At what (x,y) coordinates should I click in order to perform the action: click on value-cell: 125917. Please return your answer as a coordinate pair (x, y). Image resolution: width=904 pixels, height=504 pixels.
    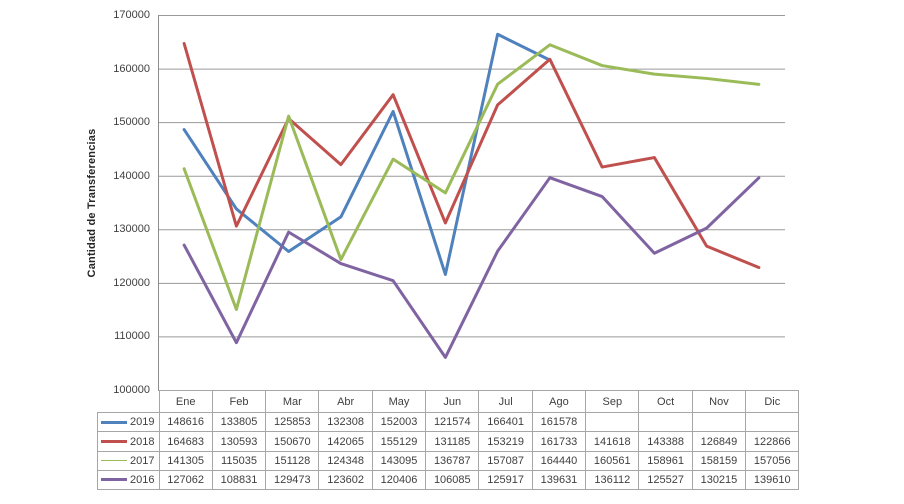
    Looking at the image, I should click on (505, 480).